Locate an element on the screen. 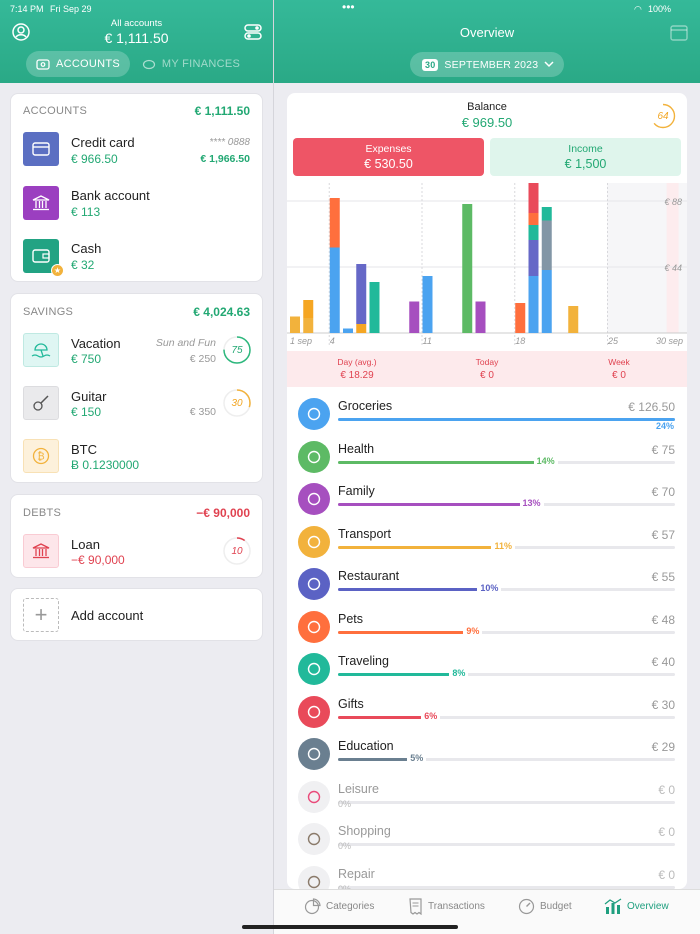 The height and width of the screenshot is (934, 700). card-limit: € 1,966.50 is located at coordinates (225, 159).